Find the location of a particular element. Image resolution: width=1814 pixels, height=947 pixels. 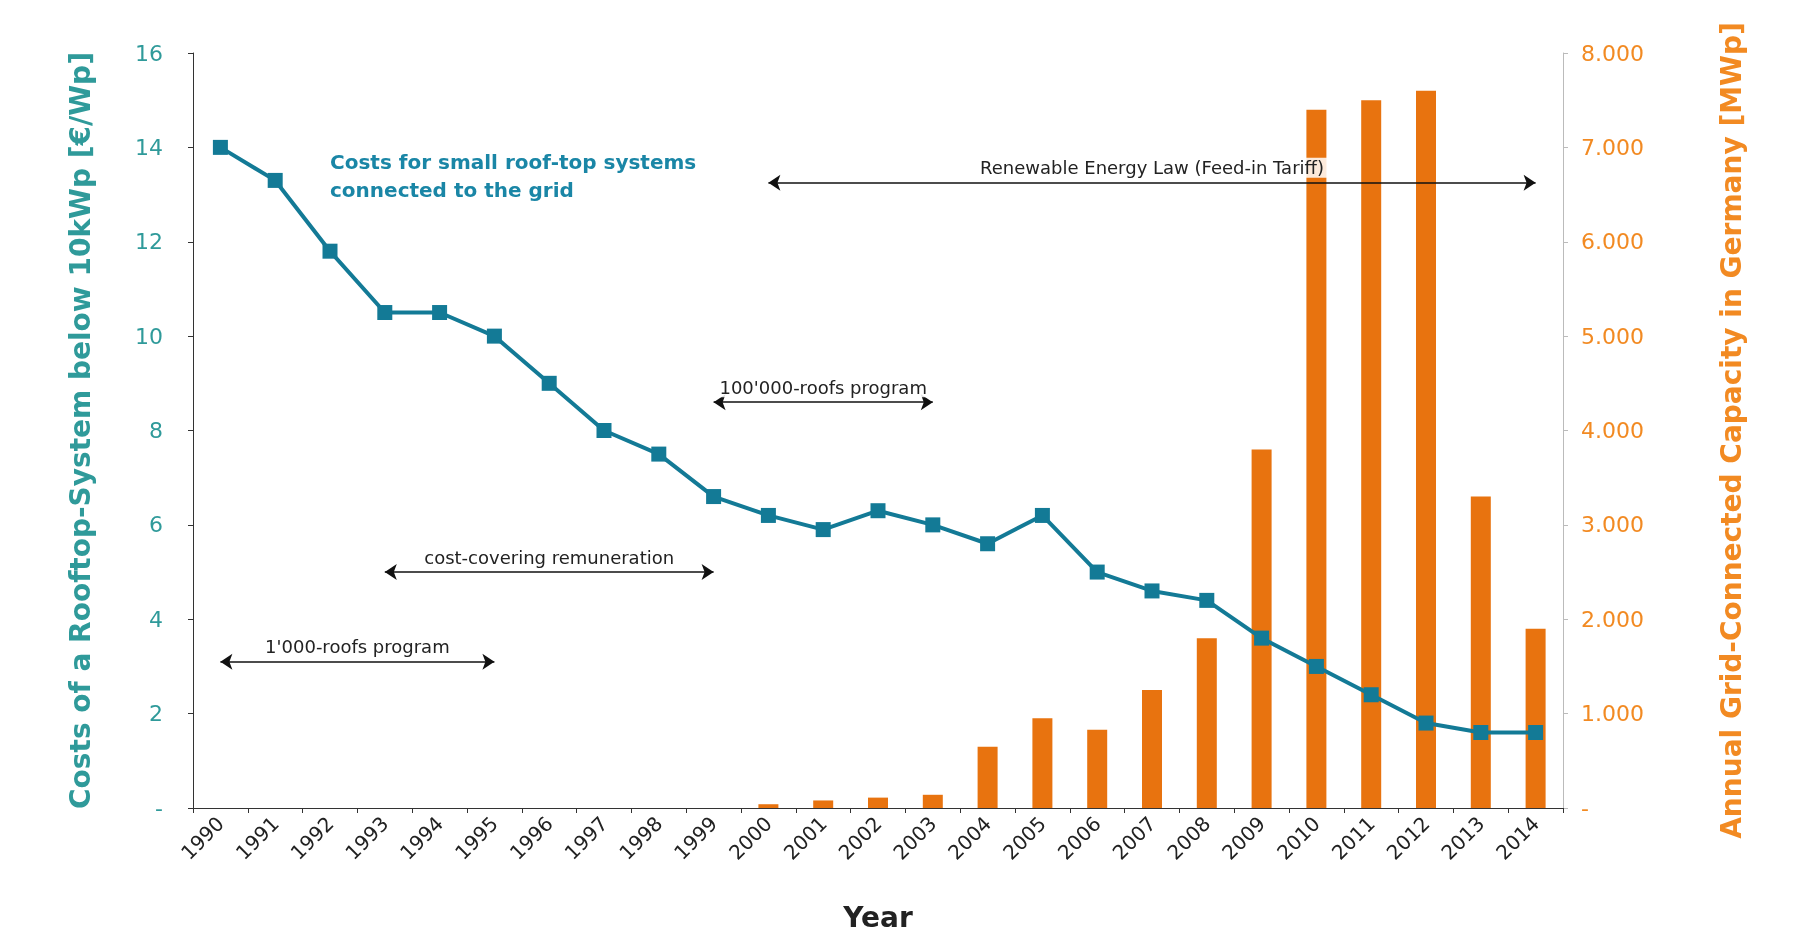

y2-axis-title: Annual Grid-Connected Capacity in Germany [MWp] is located at coordinates (1731, 430).